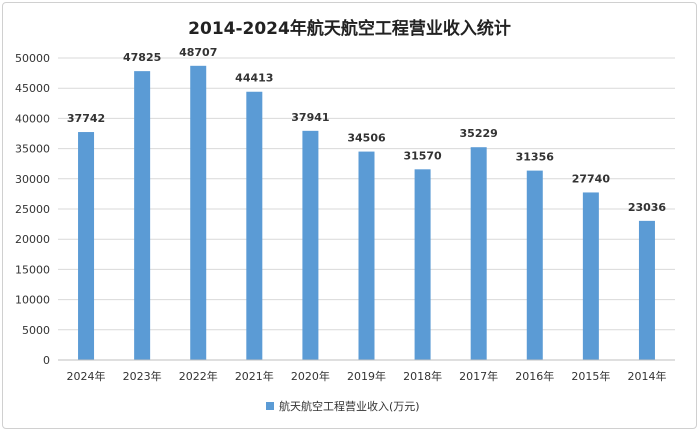 Image resolution: width=699 pixels, height=431 pixels. I want to click on x-tick-label: 2022年, so click(198, 376).